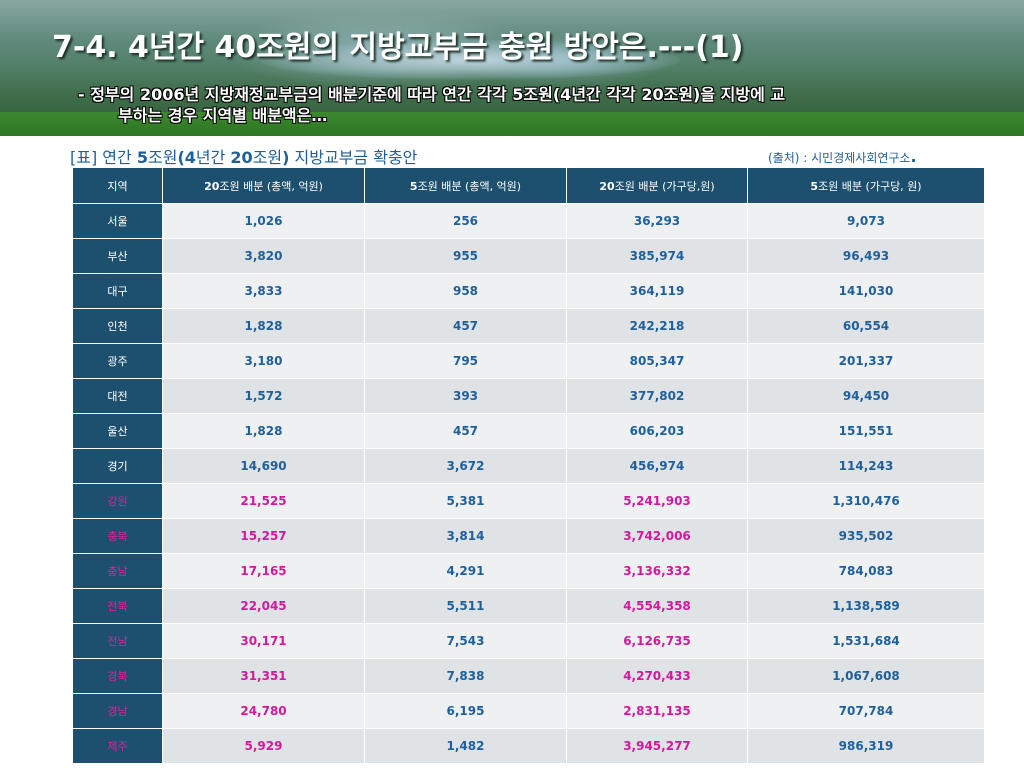 The width and height of the screenshot is (1024, 768). Describe the element at coordinates (117, 221) in the screenshot. I see `row-region: 서울` at that location.